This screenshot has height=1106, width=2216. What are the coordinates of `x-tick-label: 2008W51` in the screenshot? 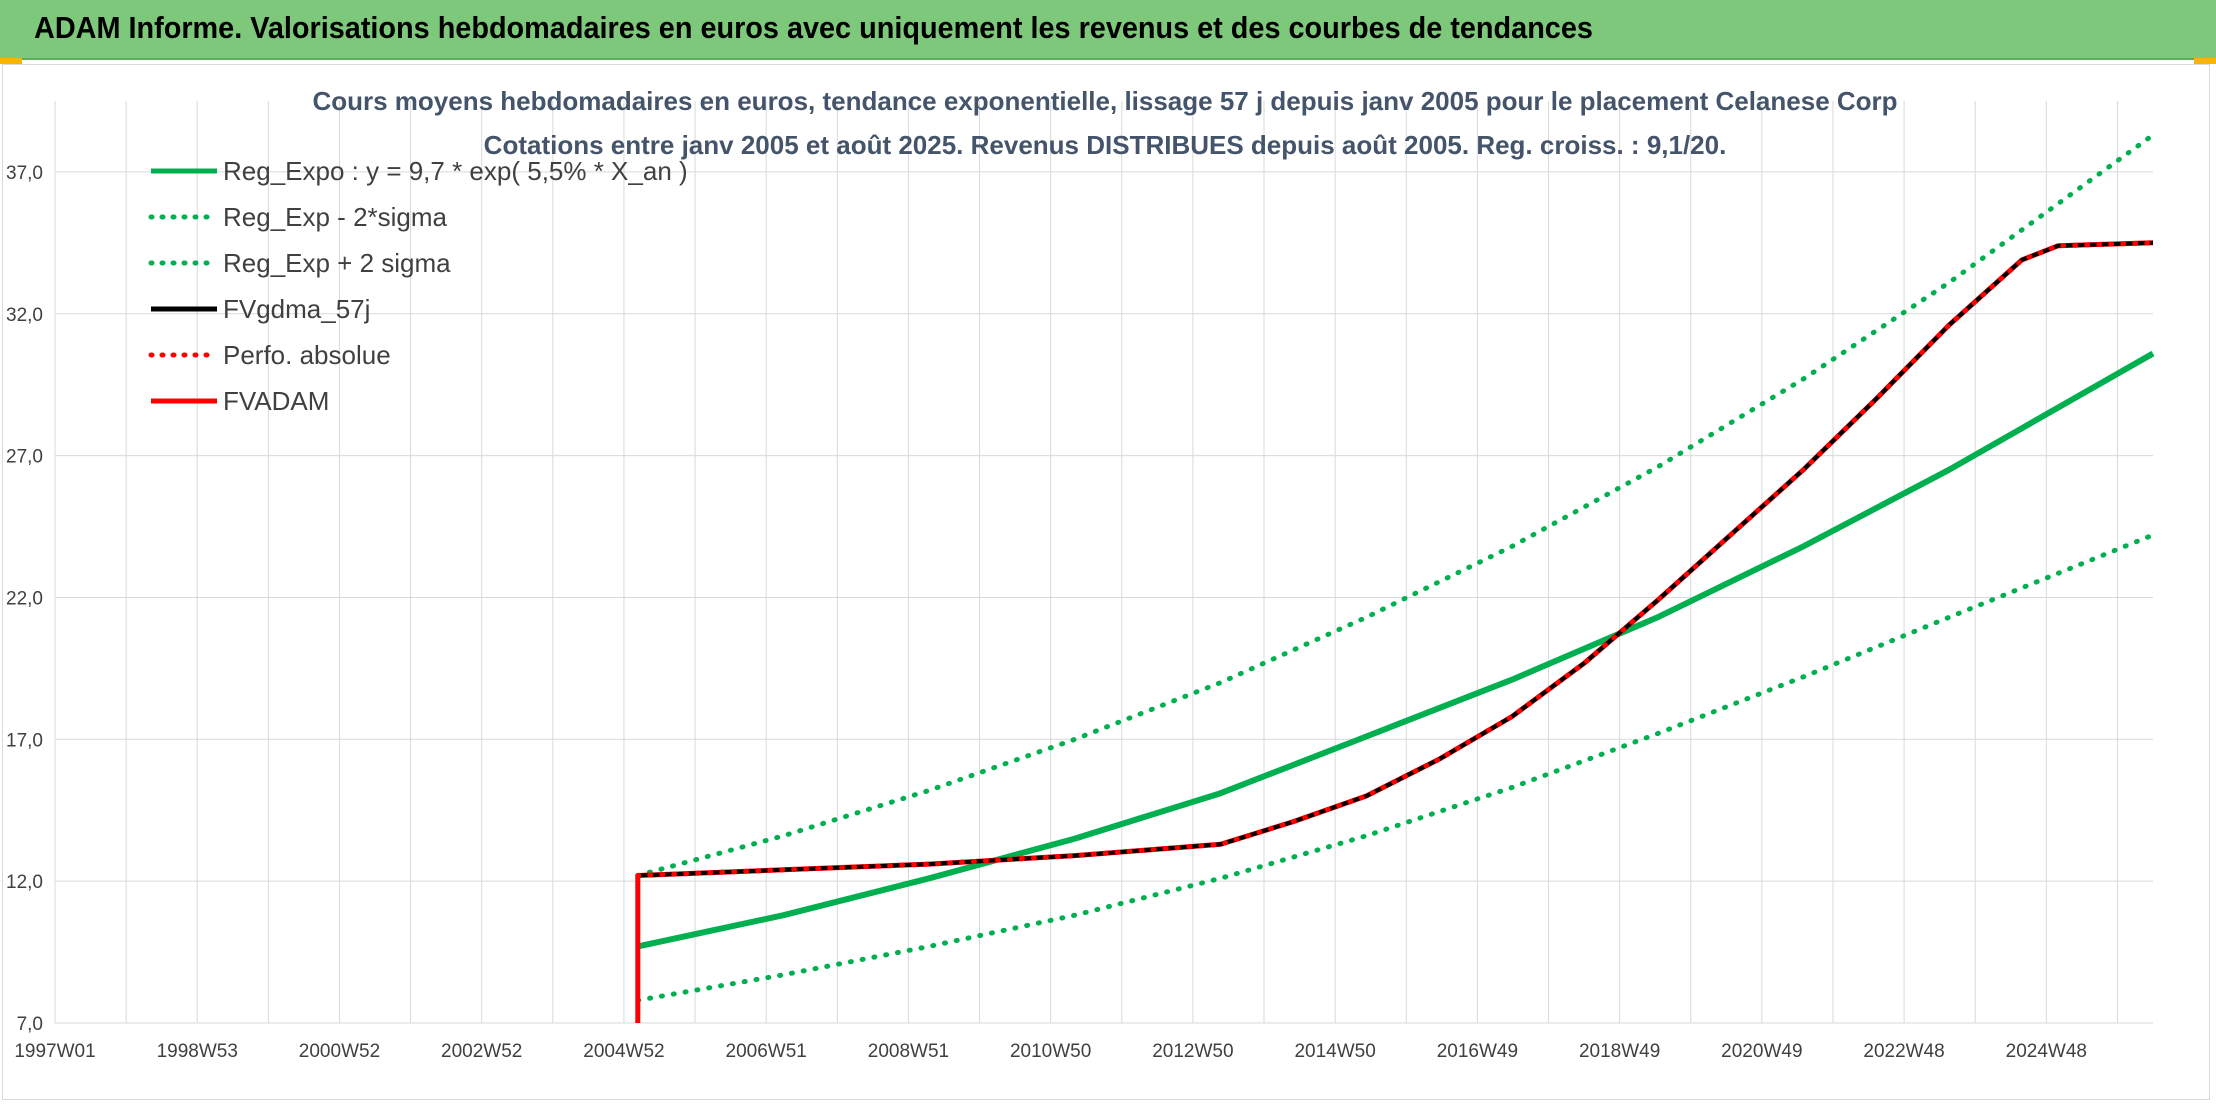 It's located at (908, 1051).